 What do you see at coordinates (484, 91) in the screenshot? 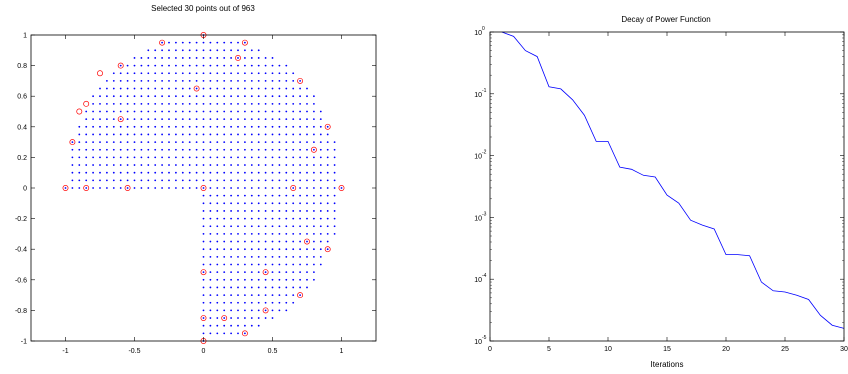
I see `y-tick-label-exponent: -1` at bounding box center [484, 91].